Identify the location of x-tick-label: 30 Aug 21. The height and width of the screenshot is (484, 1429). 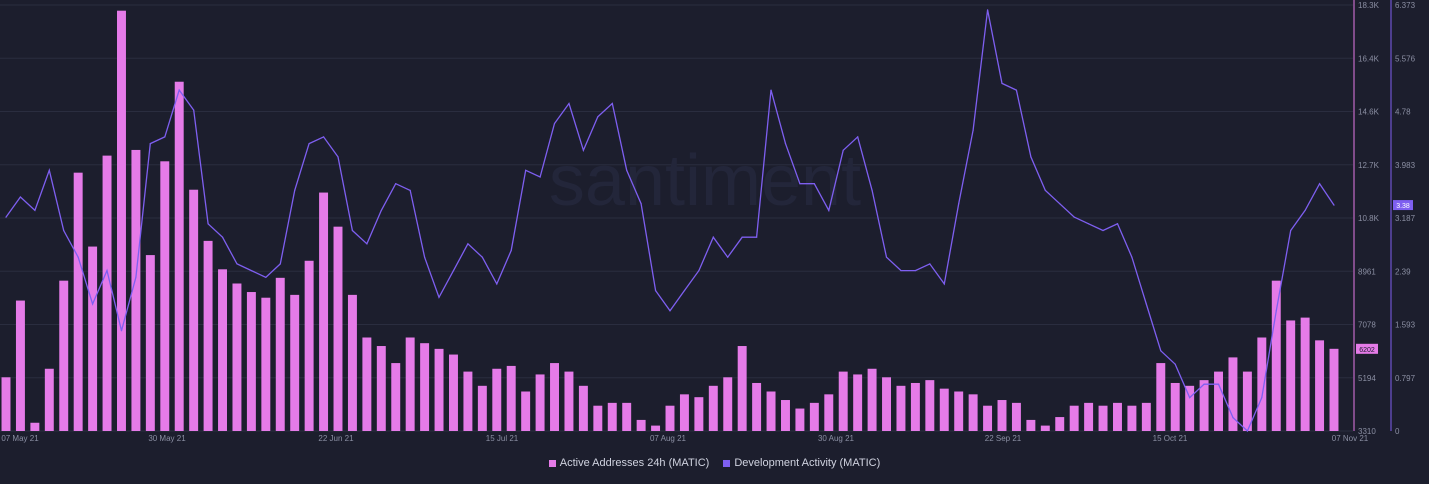
(836, 438).